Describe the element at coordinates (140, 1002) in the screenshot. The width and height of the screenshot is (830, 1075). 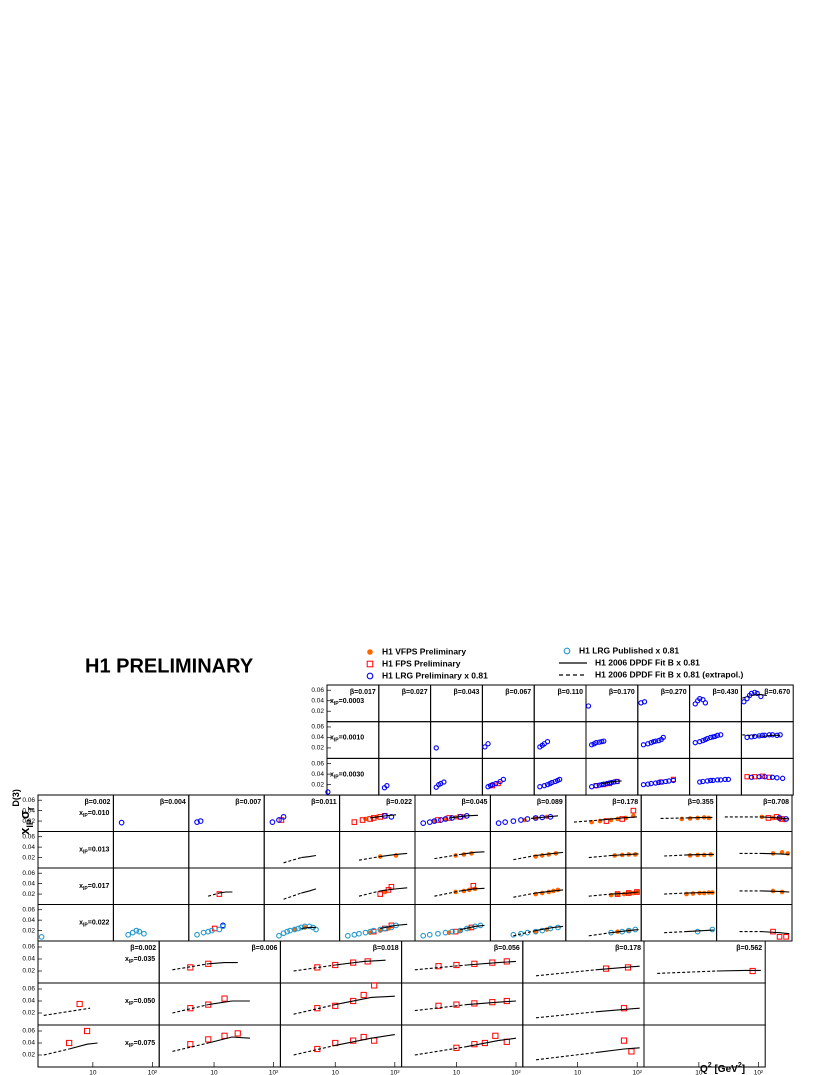
I see `xpom-label: xIP=0.050` at that location.